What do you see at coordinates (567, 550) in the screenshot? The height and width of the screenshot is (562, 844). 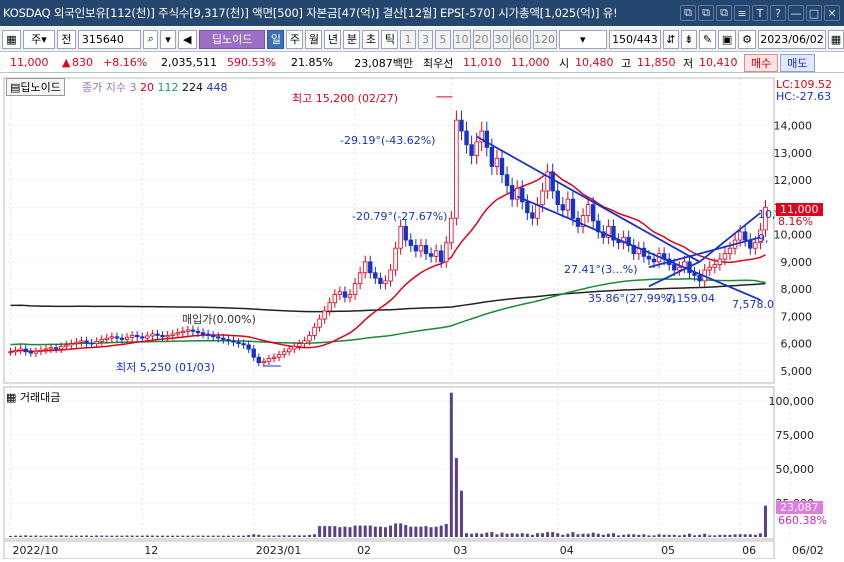 I see `x-tick-label: 04` at bounding box center [567, 550].